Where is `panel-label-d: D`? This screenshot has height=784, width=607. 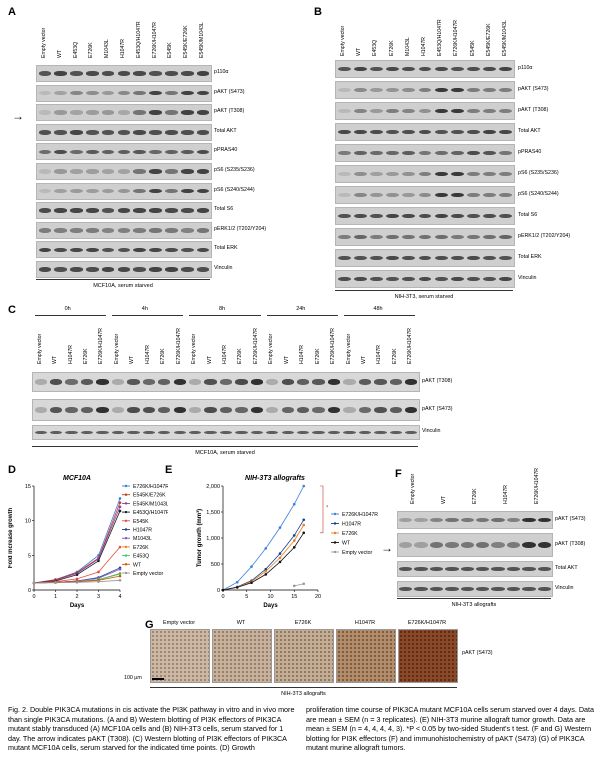
panel-label-d: D is located at coordinates (12, 470).